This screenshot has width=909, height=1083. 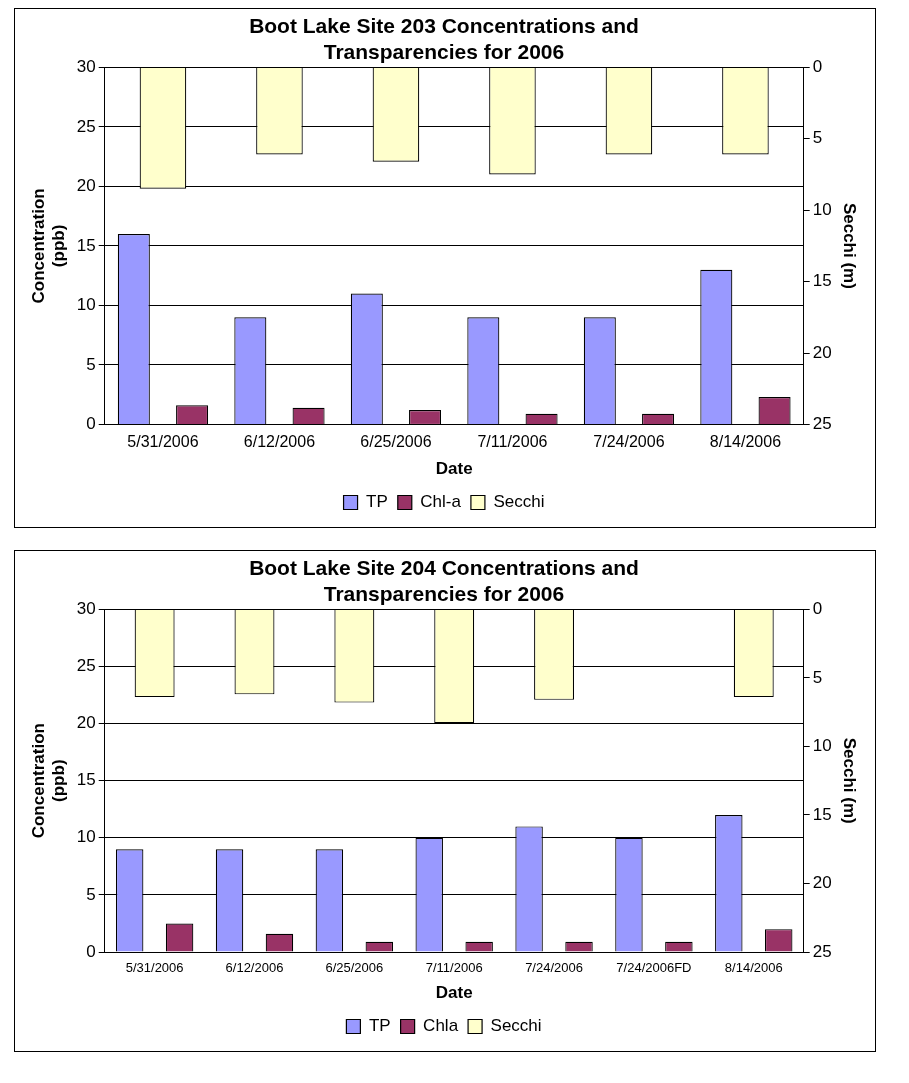 What do you see at coordinates (441, 502) in the screenshot?
I see `legend-label: Chl-a` at bounding box center [441, 502].